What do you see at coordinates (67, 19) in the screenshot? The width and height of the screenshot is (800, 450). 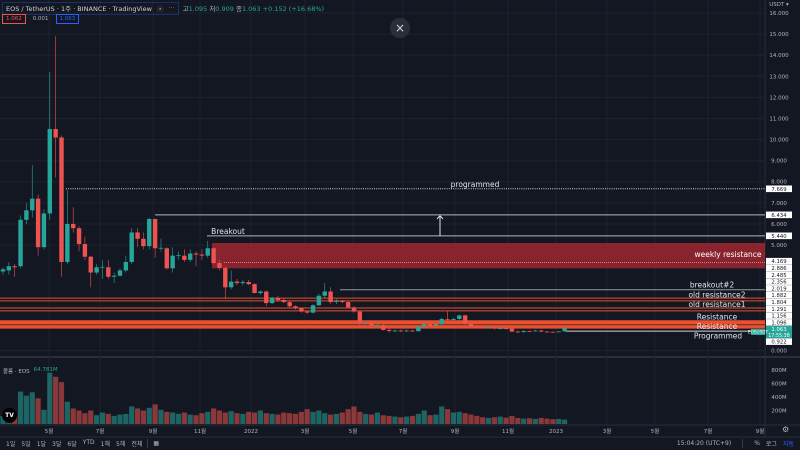 I see `buy-price: 1.063` at bounding box center [67, 19].